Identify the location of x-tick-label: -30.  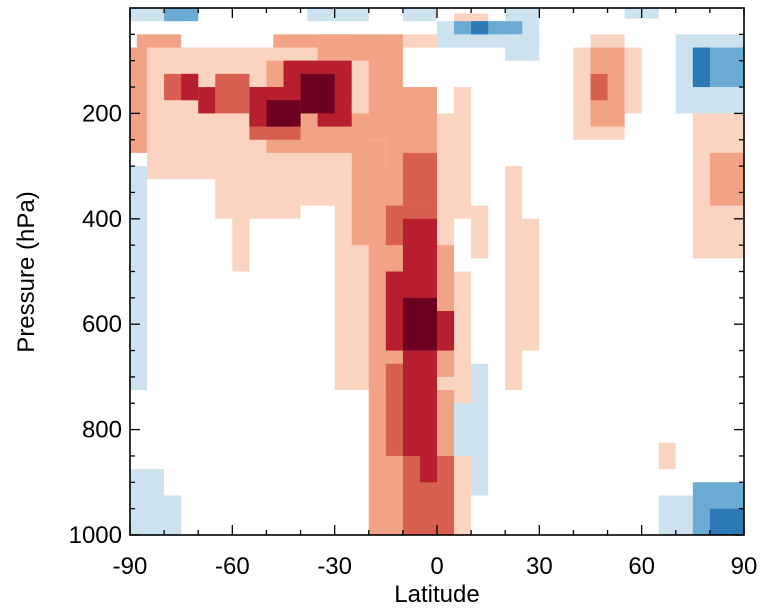
(334, 566).